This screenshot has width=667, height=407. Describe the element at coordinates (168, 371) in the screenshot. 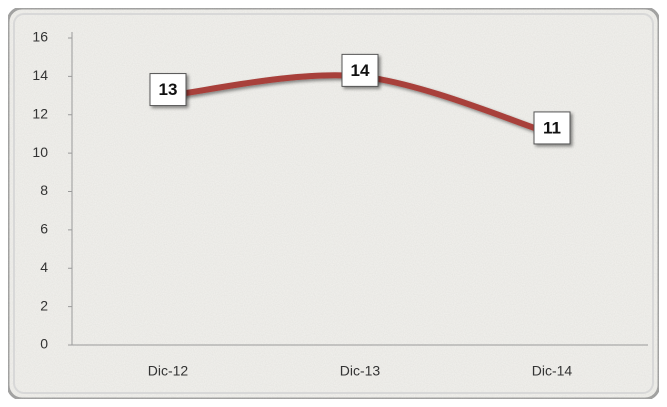

I see `x-tick-label: Dic-12` at that location.